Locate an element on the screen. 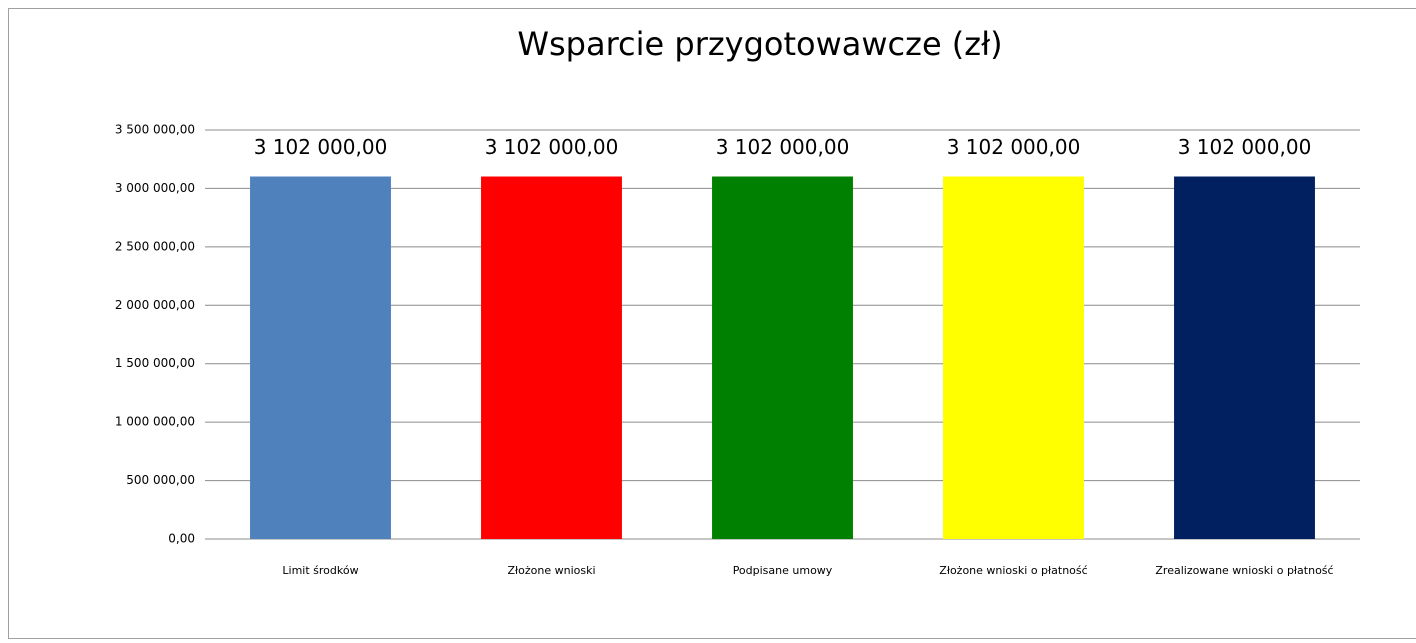 The image size is (1416, 643). x-tick-label: Limit środków is located at coordinates (320, 570).